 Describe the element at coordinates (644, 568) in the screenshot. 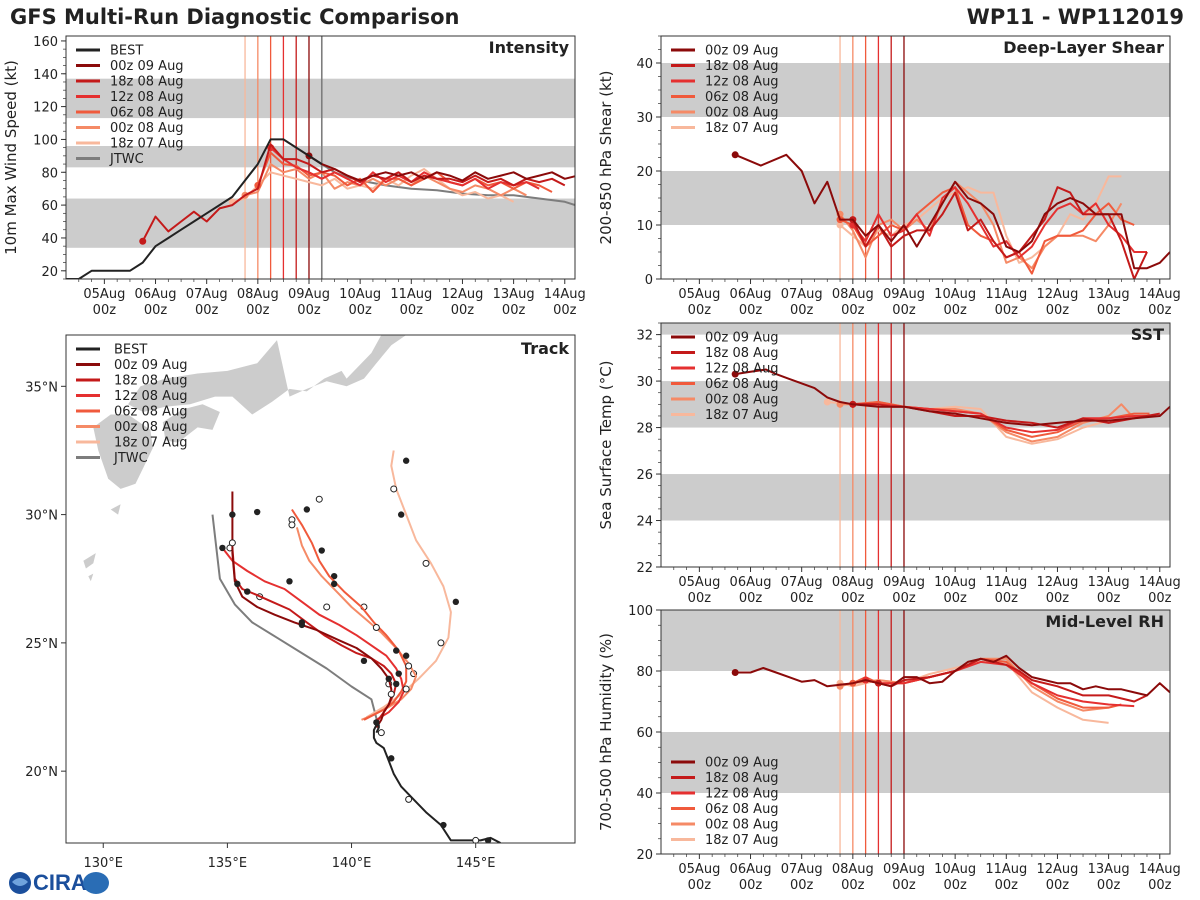

I see `y-tick-label: 22` at that location.